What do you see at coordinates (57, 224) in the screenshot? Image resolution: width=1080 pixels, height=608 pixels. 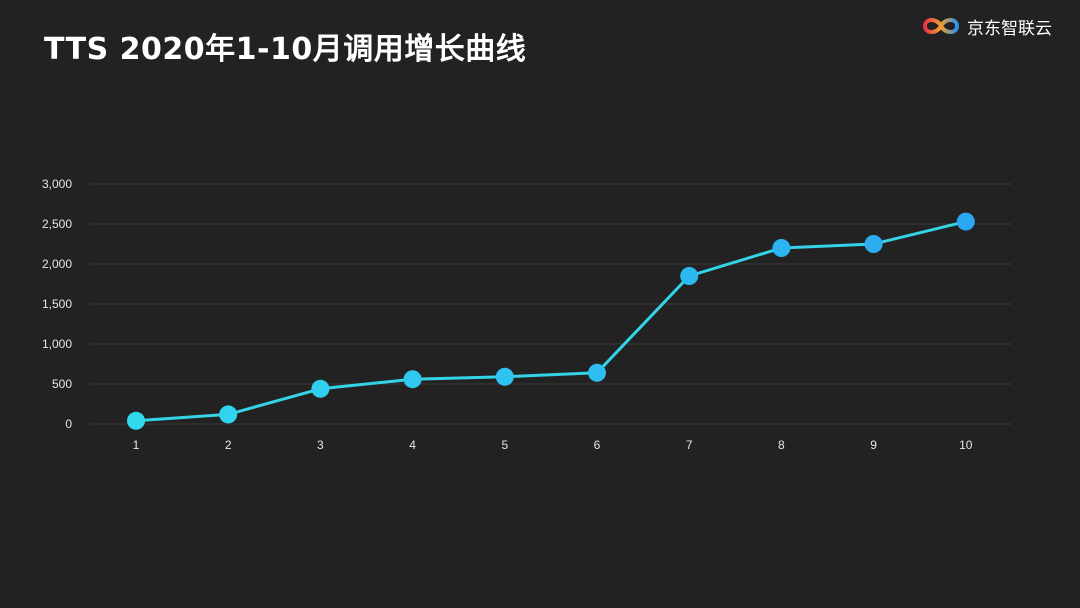 I see `y-tick-label: 2,500` at bounding box center [57, 224].